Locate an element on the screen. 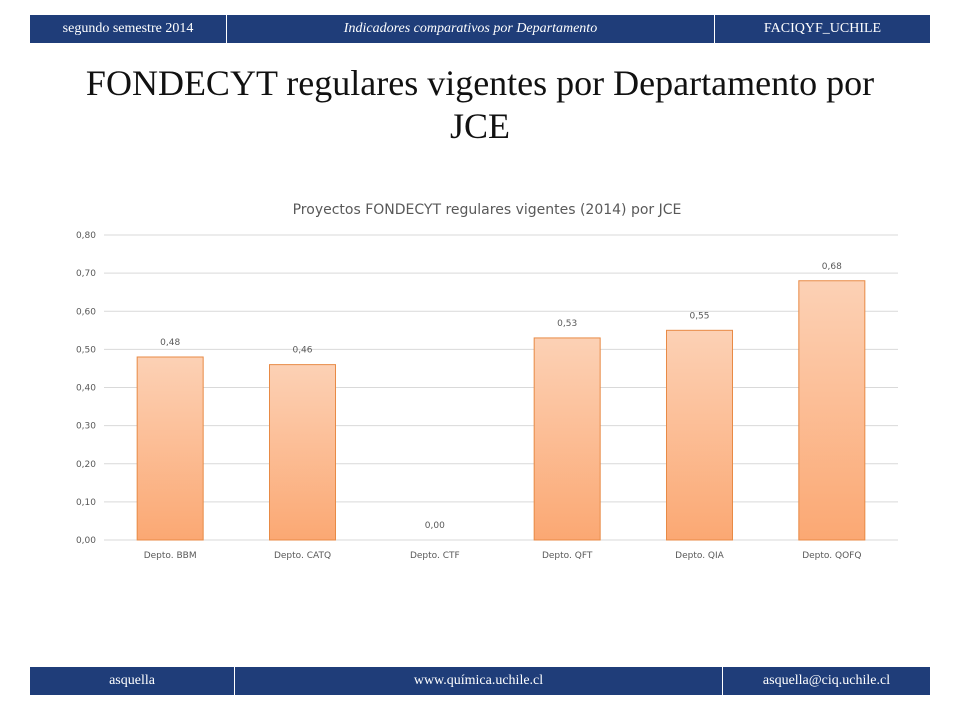 This screenshot has height=720, width=960. y-tick-label: 0,30 is located at coordinates (86, 427).